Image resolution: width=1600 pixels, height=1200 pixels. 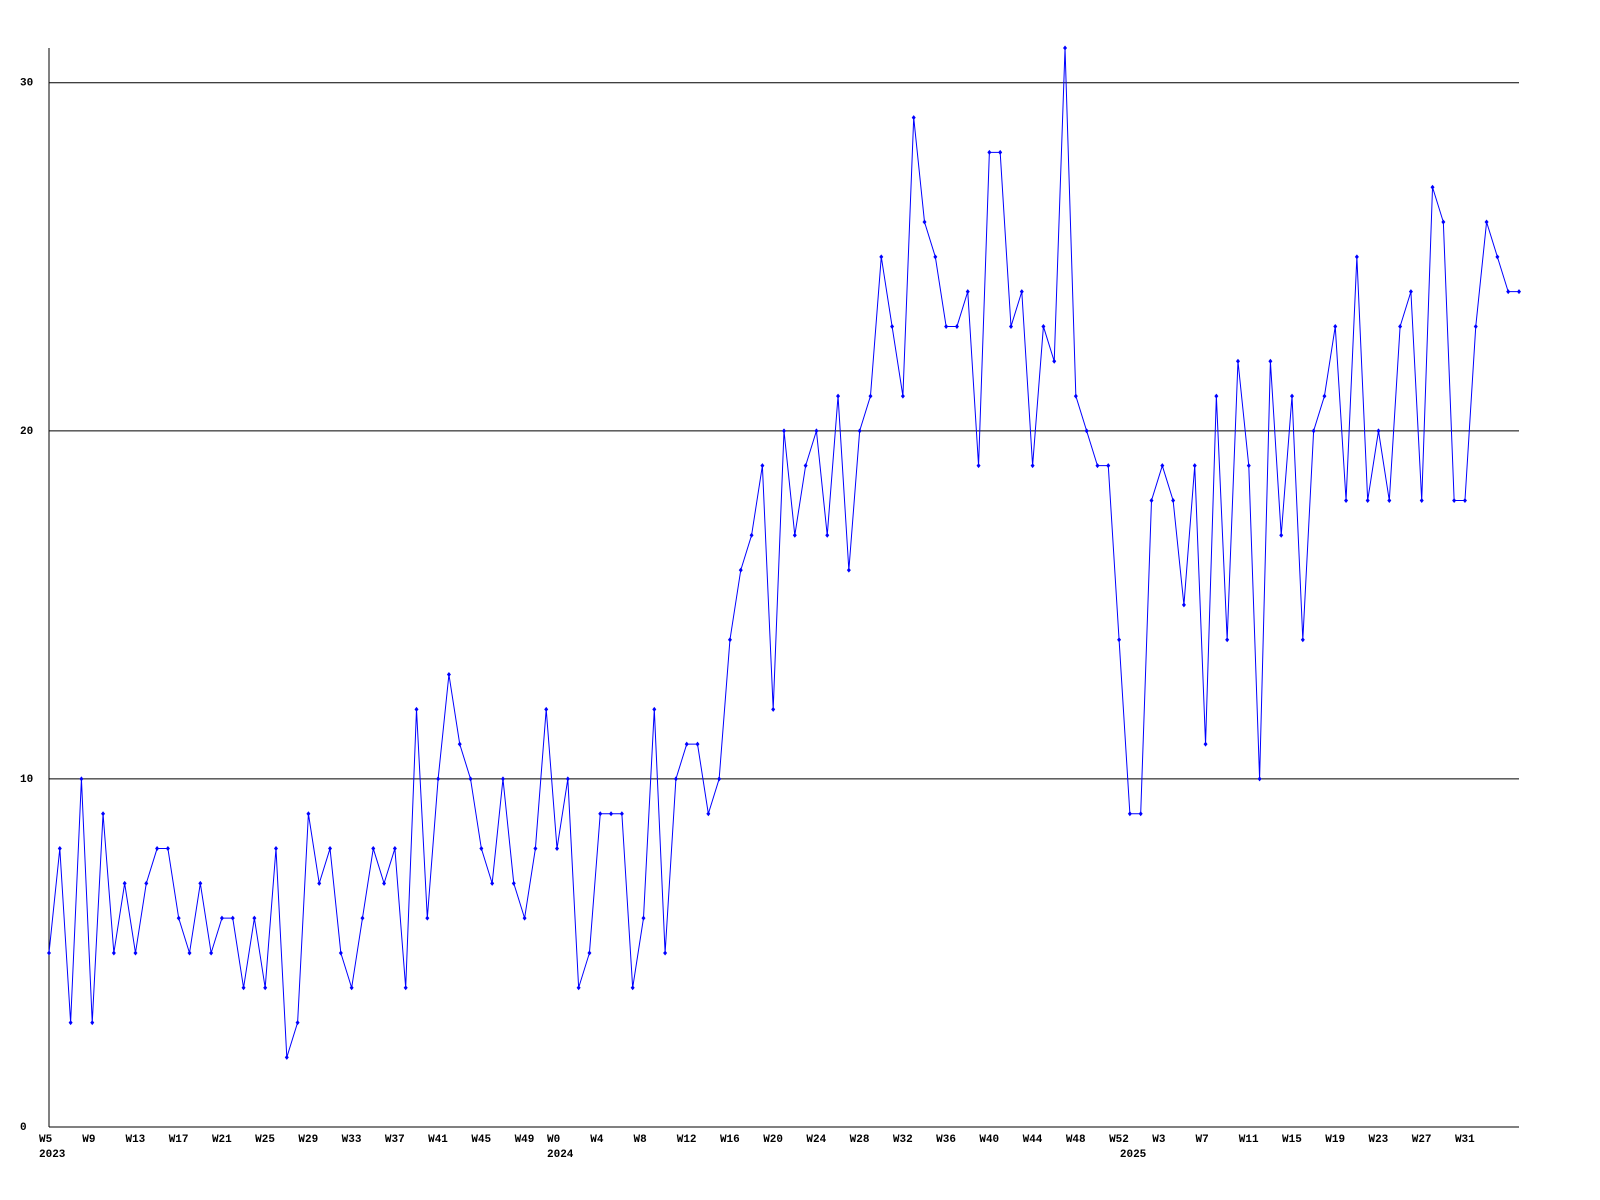 I want to click on x-tick-label: W31, so click(x=1465, y=1140).